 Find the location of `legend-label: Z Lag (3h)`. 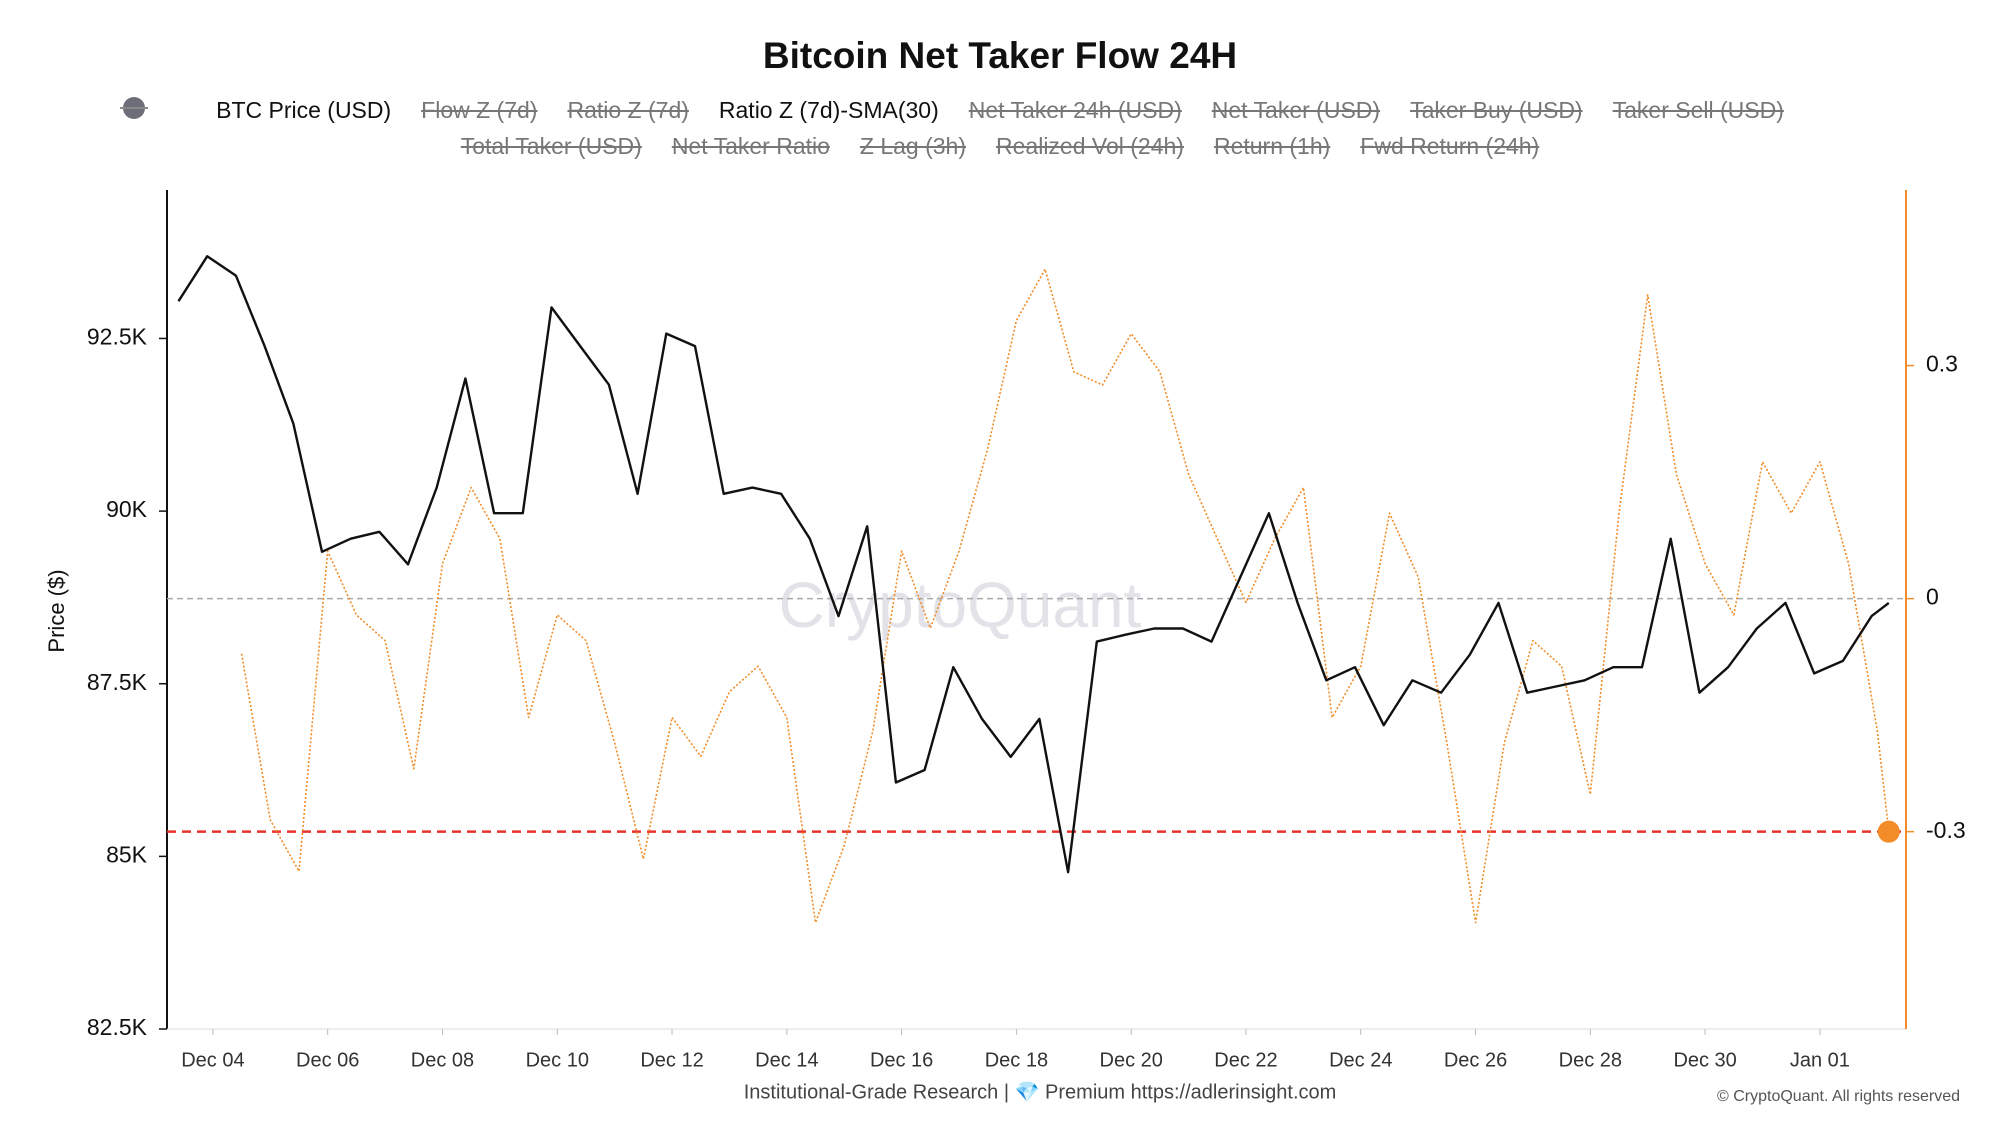

legend-label: Z Lag (3h) is located at coordinates (913, 145).